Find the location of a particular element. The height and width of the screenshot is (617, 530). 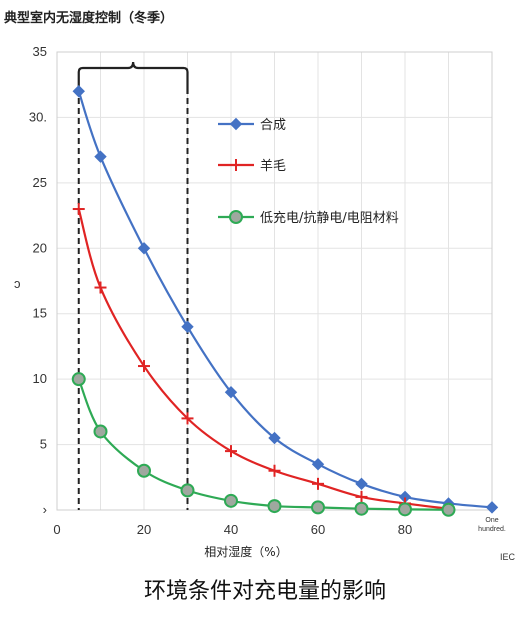

y-tick-label: 20 is located at coordinates (40, 247).